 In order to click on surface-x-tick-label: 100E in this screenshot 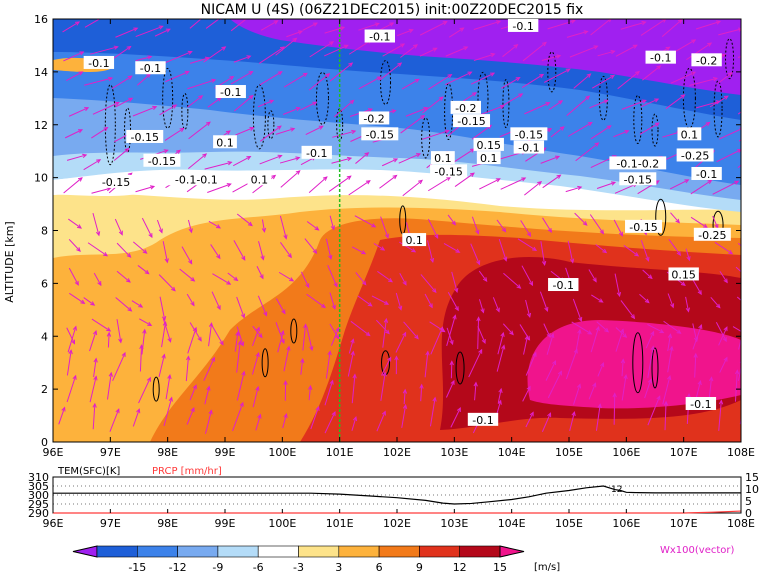, I will do `click(282, 523)`.